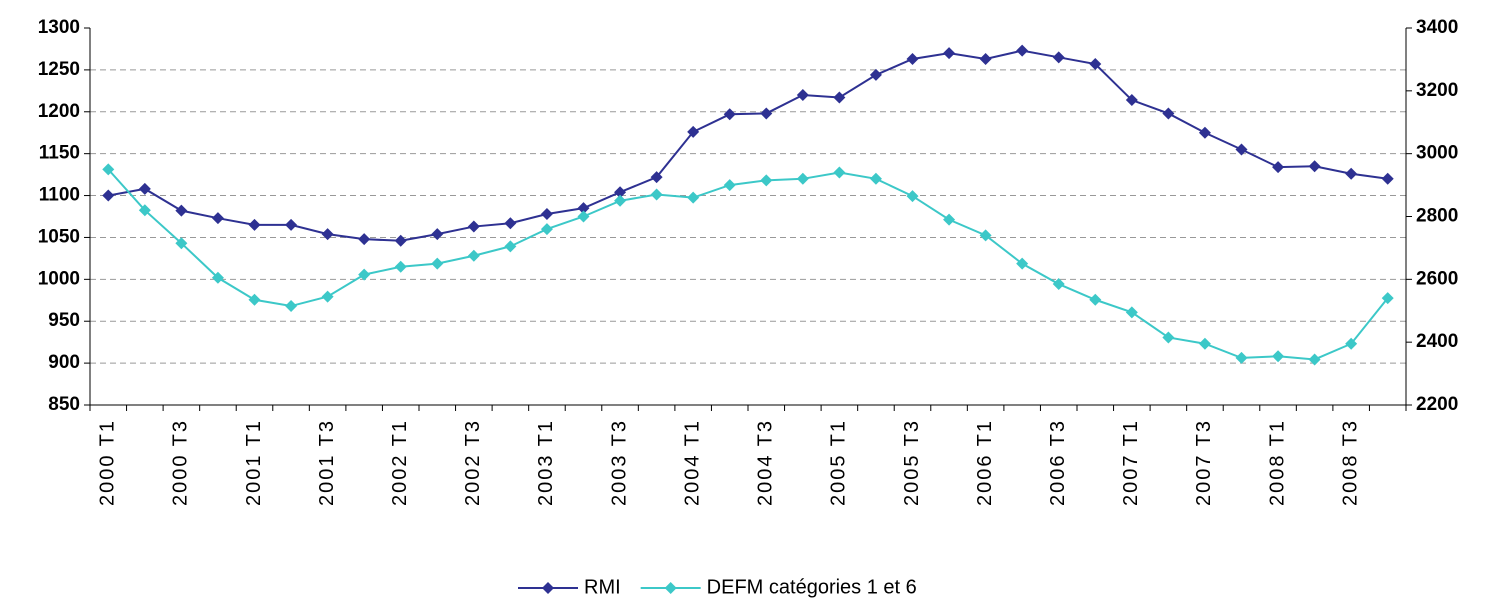 This screenshot has height=604, width=1486. Describe the element at coordinates (59, 27) in the screenshot. I see `y-tick-label: 1300` at that location.